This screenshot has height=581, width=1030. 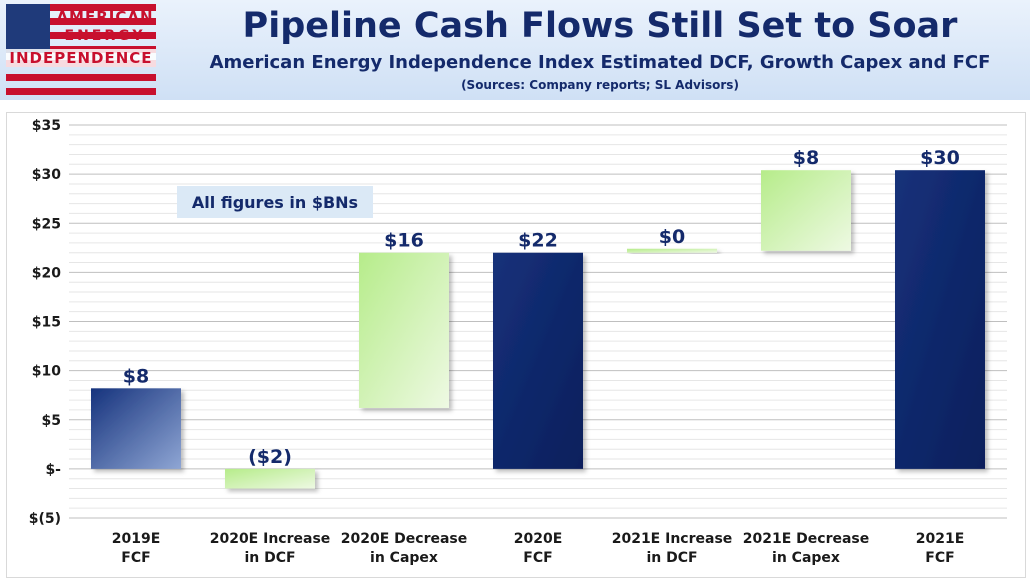 What do you see at coordinates (45, 519) in the screenshot?
I see `y-tick-label: $(5)` at bounding box center [45, 519].